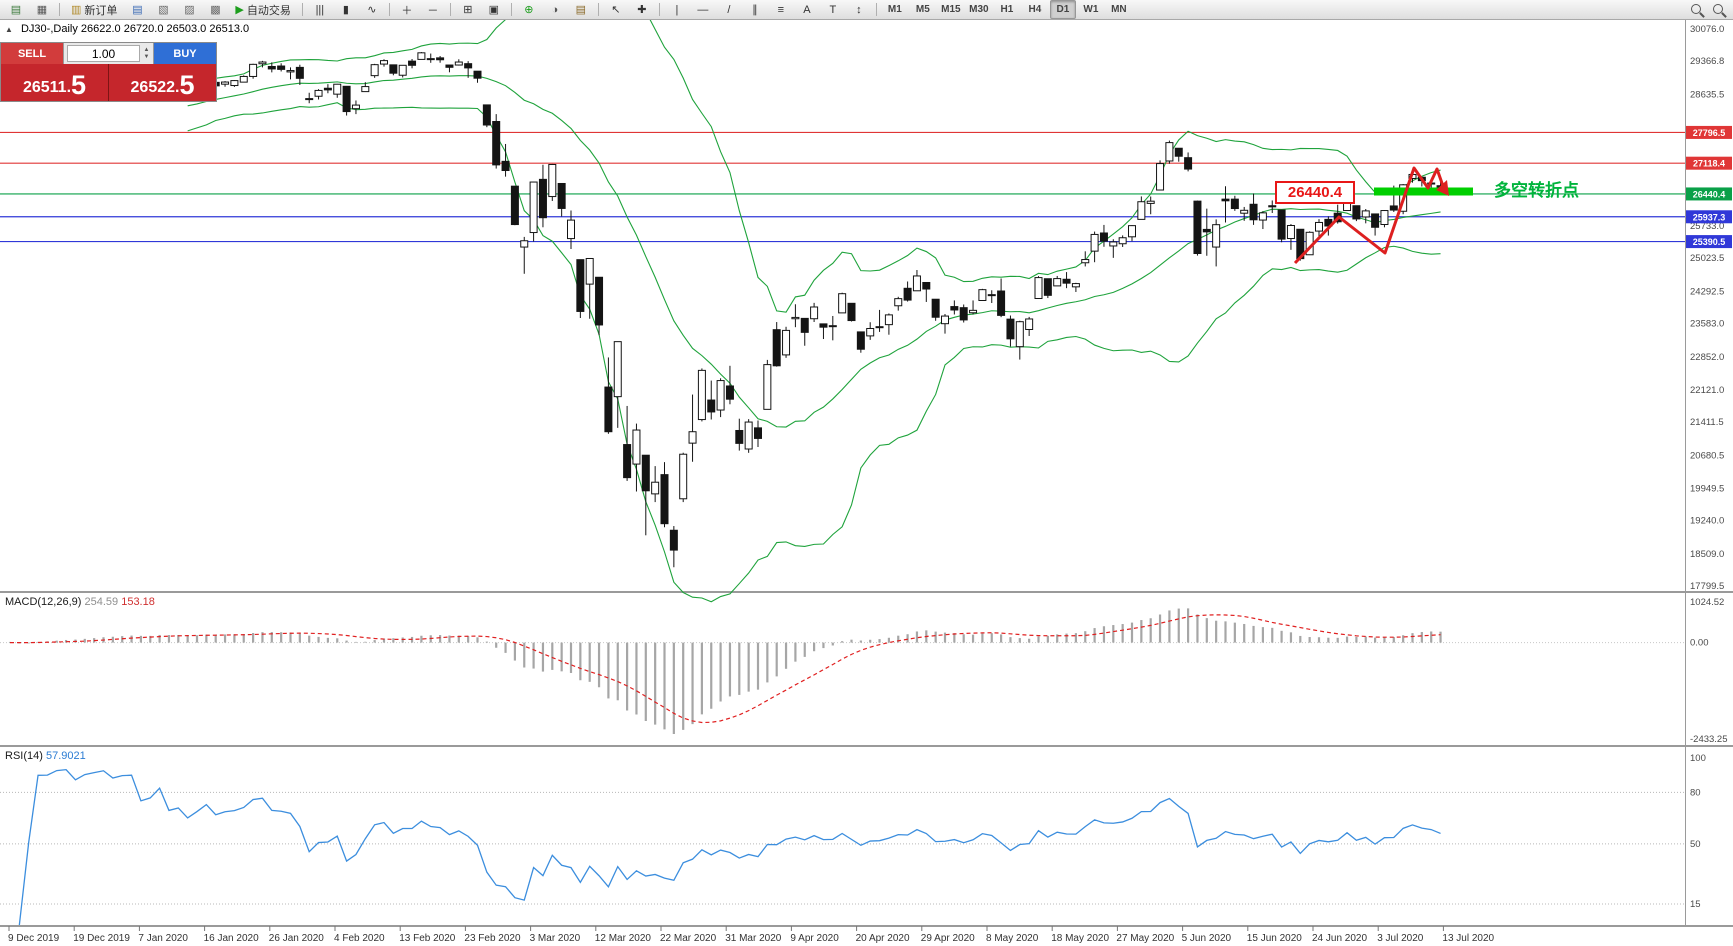 The image size is (1733, 946). What do you see at coordinates (1709, 187) in the screenshot?
I see `price-tags: 27796.5 27118.4 26440.4 25937.3 25390.5` at bounding box center [1709, 187].